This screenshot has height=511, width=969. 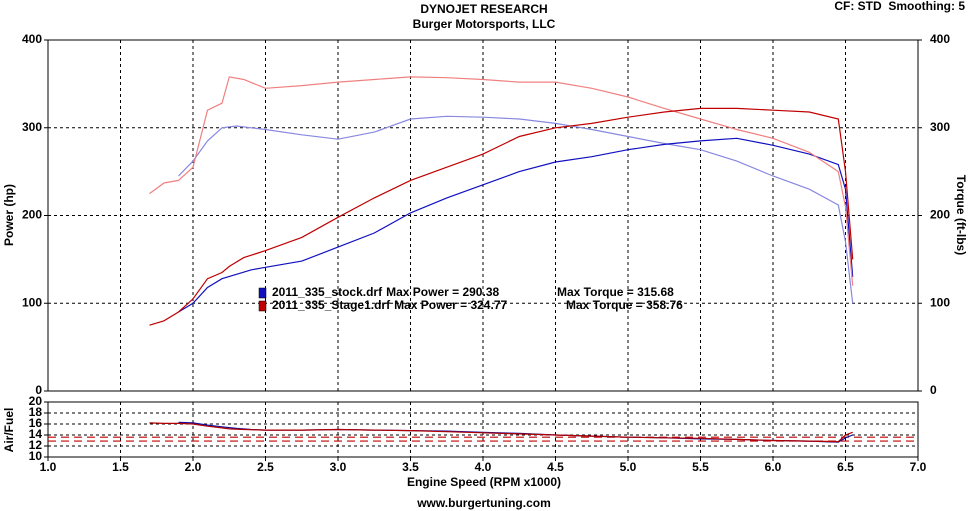 I want to click on x-tick-label: 7.0, so click(x=918, y=467).